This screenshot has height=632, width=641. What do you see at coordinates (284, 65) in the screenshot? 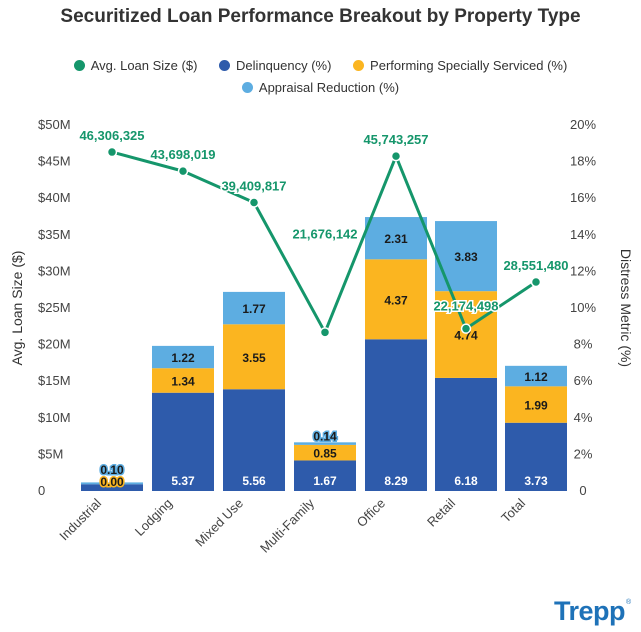
I see `legend-label-delinquency: Delinquency (%)` at bounding box center [284, 65].